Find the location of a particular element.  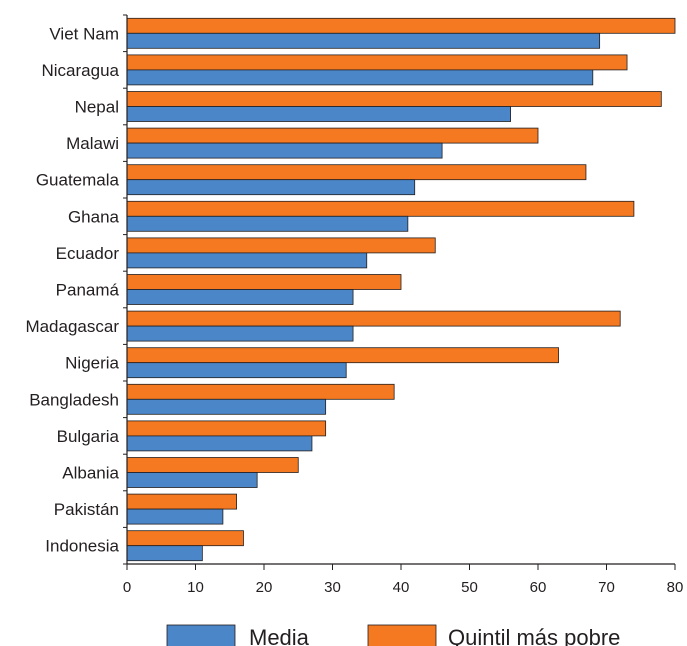

bar-quintil-mas-pobre-ecuador is located at coordinates (281, 245).